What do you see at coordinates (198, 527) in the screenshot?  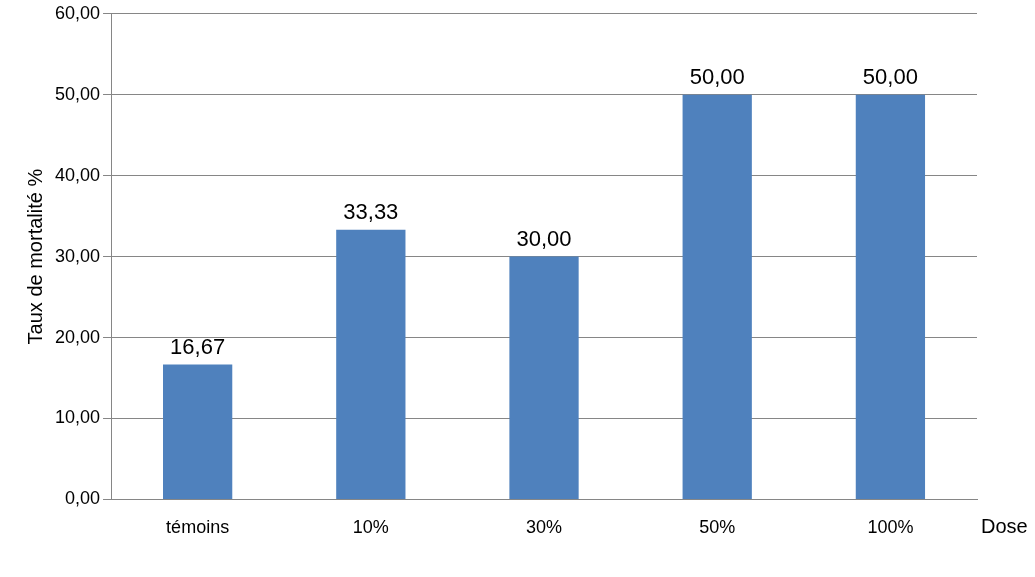 I see `x-tick-label: témoins` at bounding box center [198, 527].